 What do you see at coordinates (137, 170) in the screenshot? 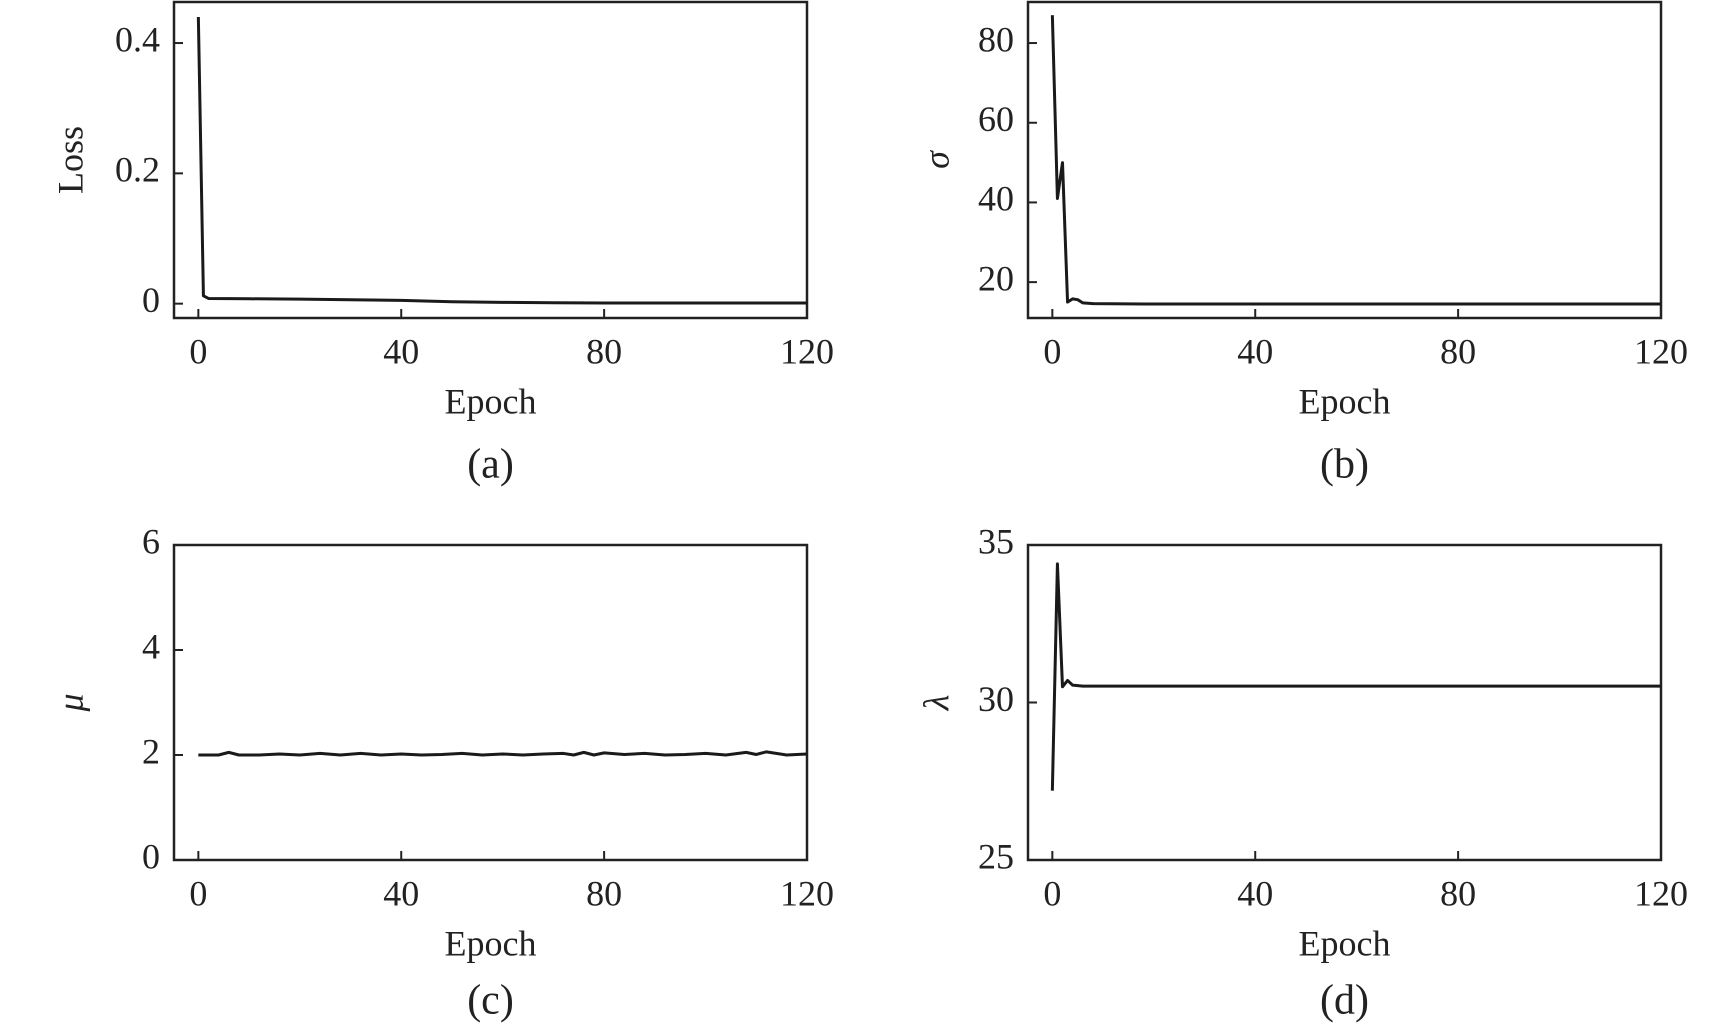
I see `y-tick-label: 0.2` at bounding box center [137, 170].